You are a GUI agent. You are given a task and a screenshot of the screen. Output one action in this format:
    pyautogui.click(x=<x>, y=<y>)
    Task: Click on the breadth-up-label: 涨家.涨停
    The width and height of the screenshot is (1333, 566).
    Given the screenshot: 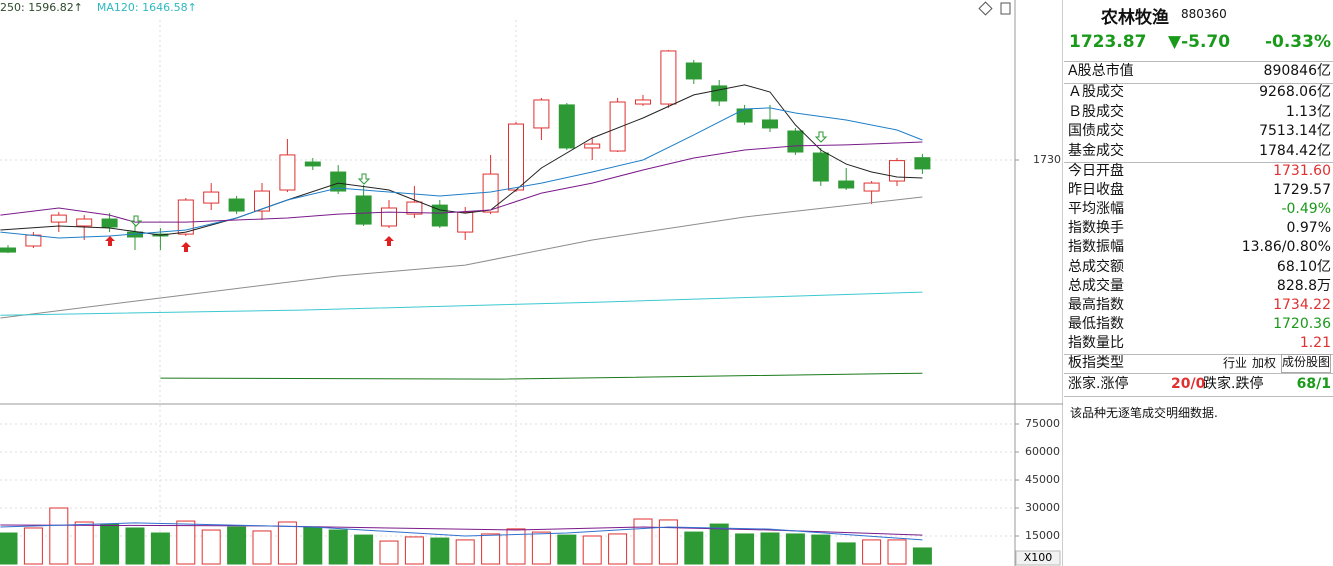 What is the action you would take?
    pyautogui.click(x=1098, y=384)
    